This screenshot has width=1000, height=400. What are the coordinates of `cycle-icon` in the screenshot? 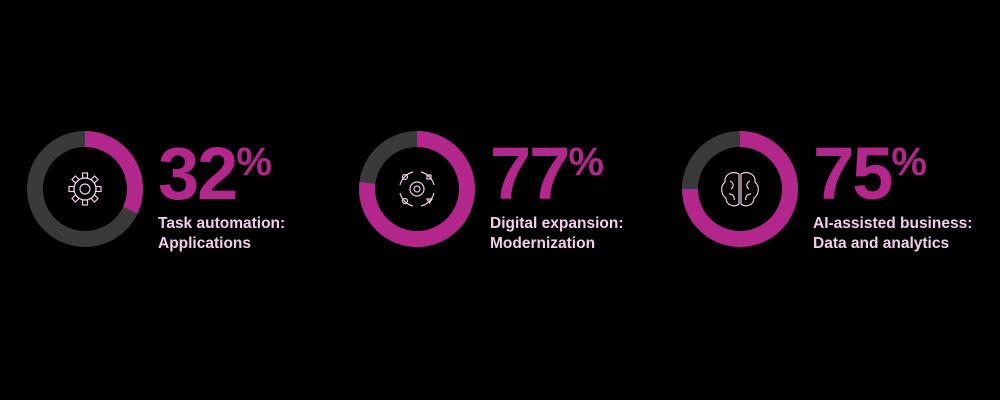 It's located at (417, 189).